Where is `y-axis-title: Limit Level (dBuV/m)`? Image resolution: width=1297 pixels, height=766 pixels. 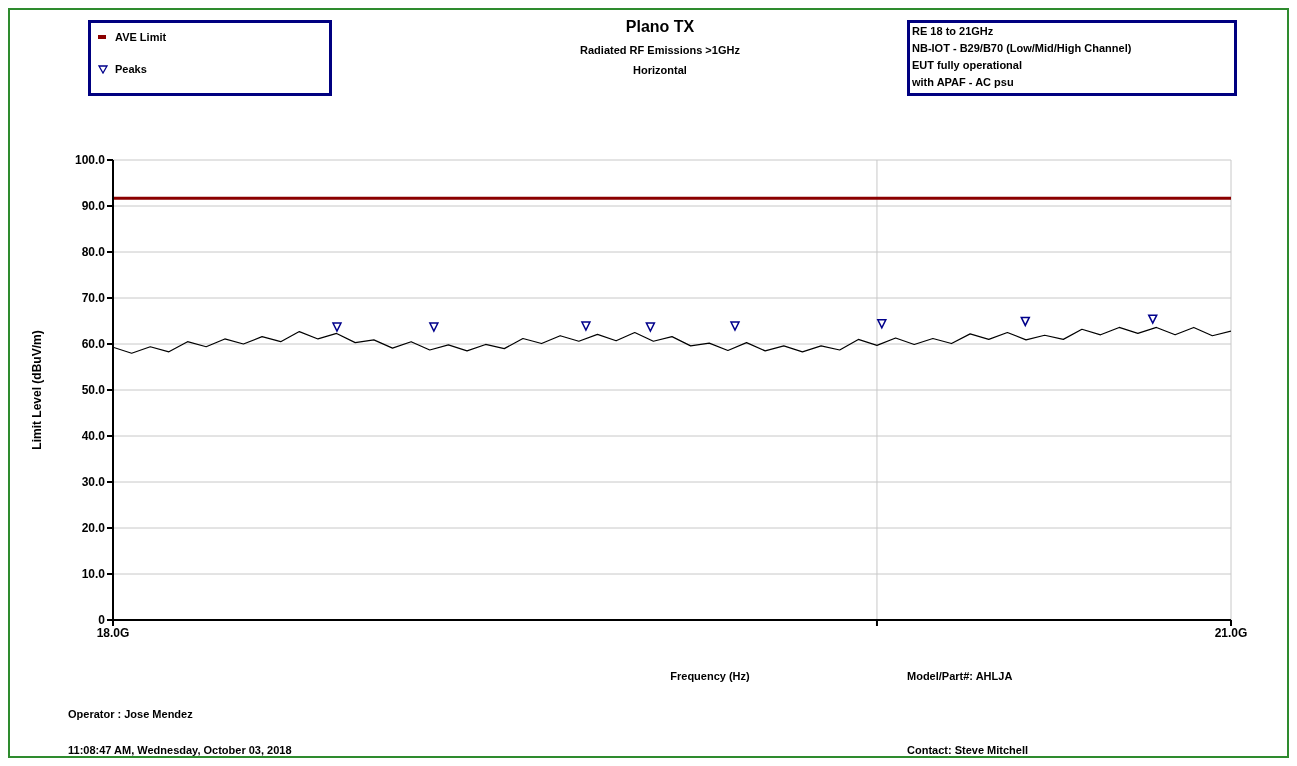 y-axis-title: Limit Level (dBuV/m) is located at coordinates (37, 390).